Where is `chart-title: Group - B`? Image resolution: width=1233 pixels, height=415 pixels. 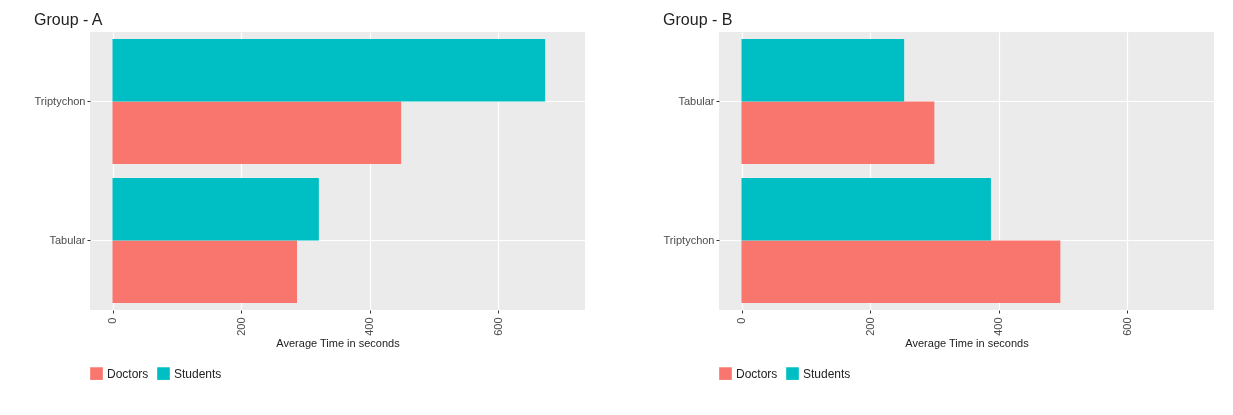
chart-title: Group - B is located at coordinates (698, 19).